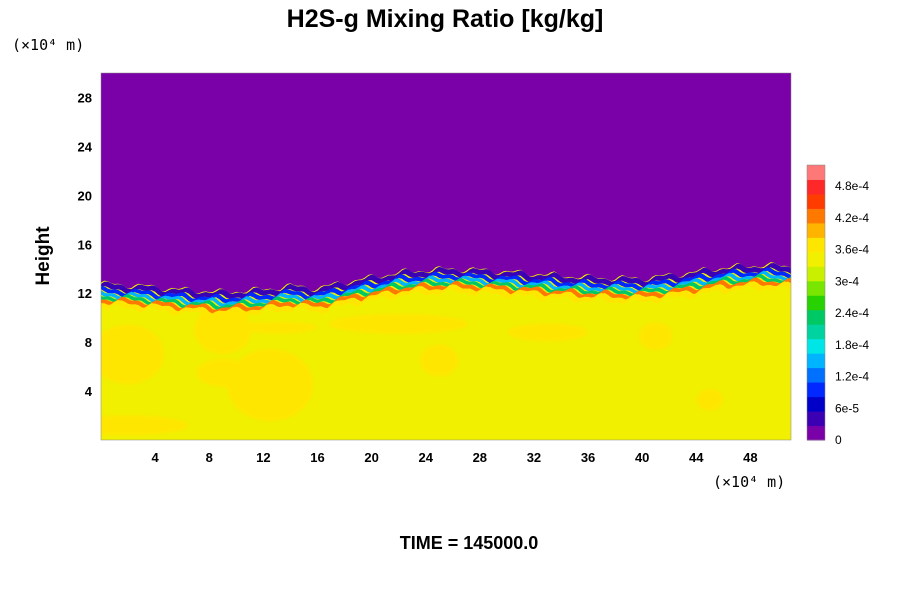 This screenshot has width=900, height=600. What do you see at coordinates (209, 457) in the screenshot?
I see `x-tick-label: 8` at bounding box center [209, 457].